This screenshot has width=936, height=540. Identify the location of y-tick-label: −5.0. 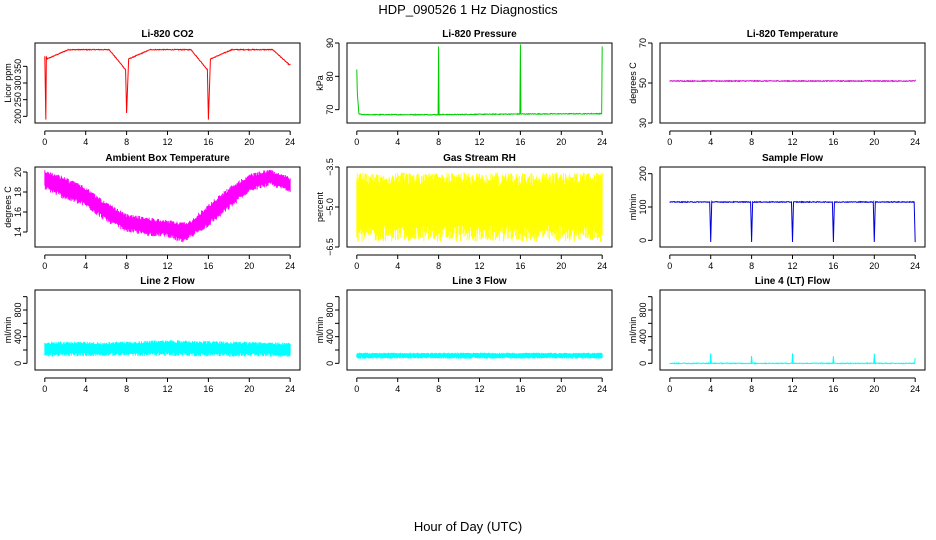
(330, 207).